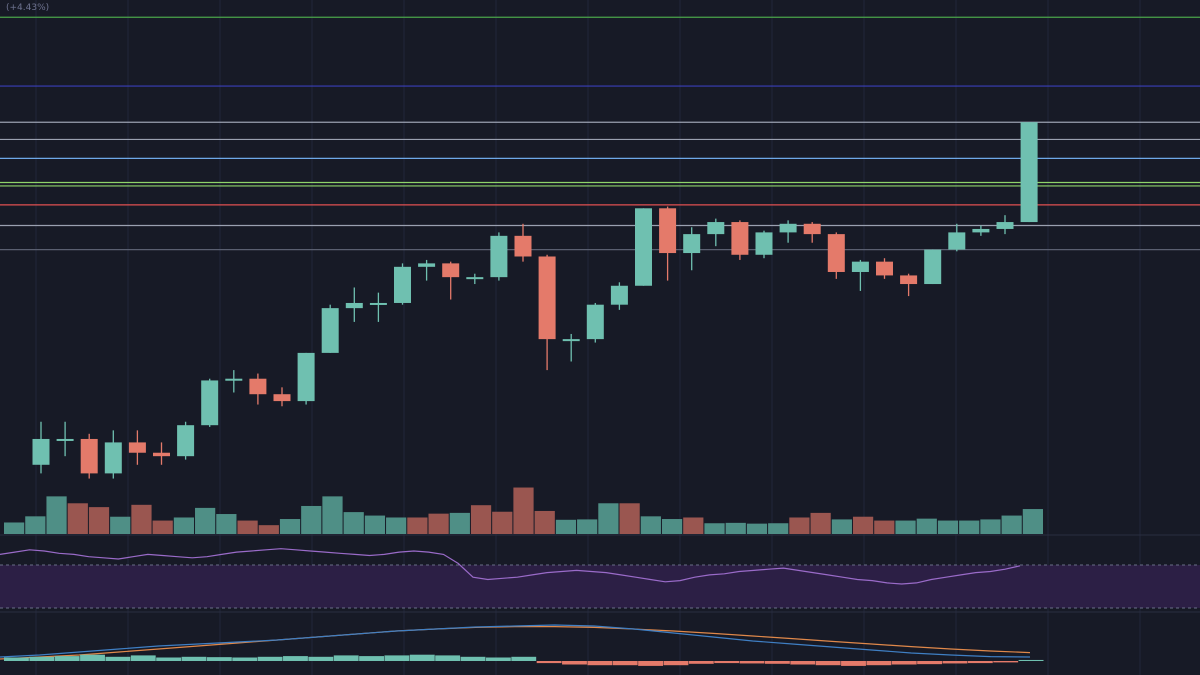  I want to click on rsi-line, so click(510, 566).